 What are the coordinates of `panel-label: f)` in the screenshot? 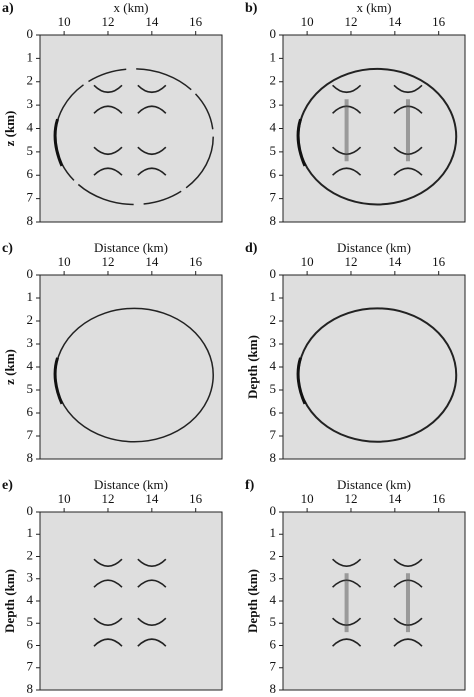 It's located at (250, 485).